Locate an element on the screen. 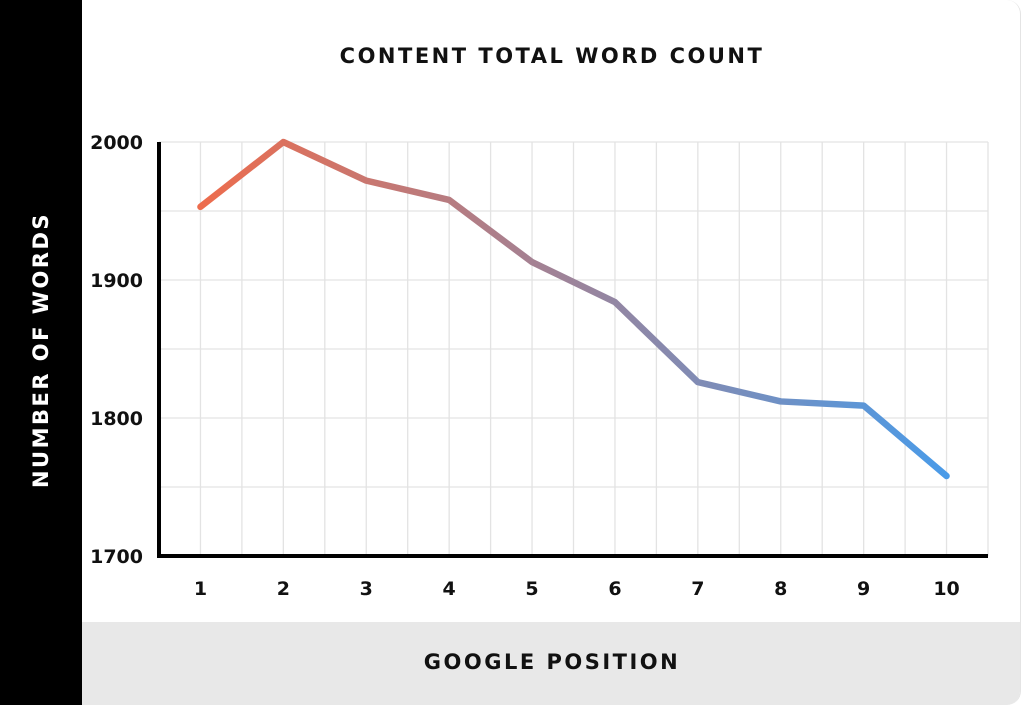 This screenshot has width=1024, height=705. y-axis-band: NUMBER OF WORDS is located at coordinates (41, 352).